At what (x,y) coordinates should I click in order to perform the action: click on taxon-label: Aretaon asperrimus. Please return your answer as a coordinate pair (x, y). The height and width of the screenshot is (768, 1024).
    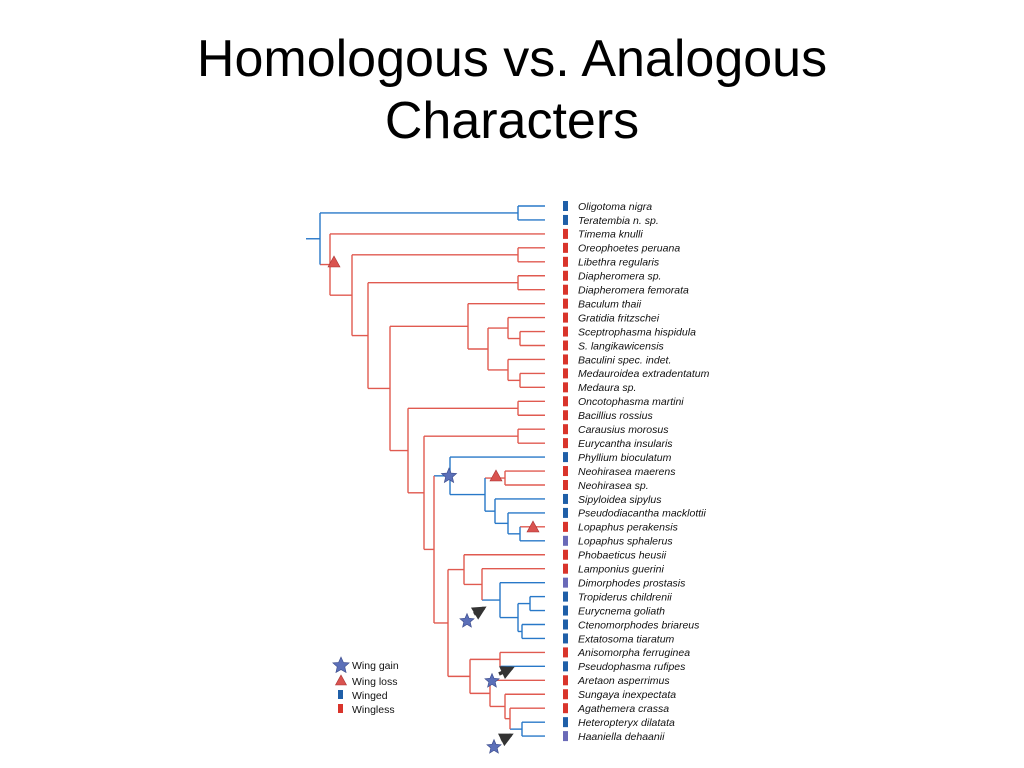
    Looking at the image, I should click on (623, 681).